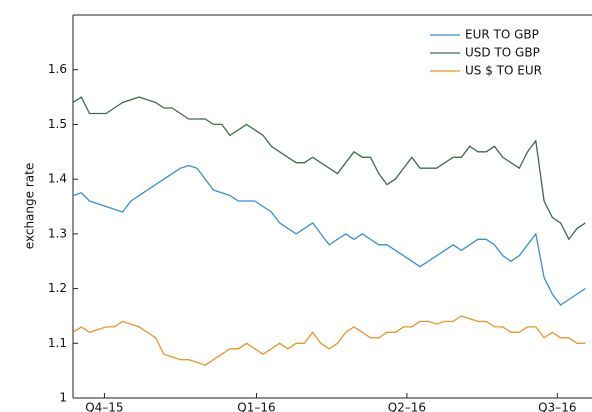 Image resolution: width=592 pixels, height=412 pixels. What do you see at coordinates (57, 233) in the screenshot?
I see `y-tick-label: 1.3` at bounding box center [57, 233].